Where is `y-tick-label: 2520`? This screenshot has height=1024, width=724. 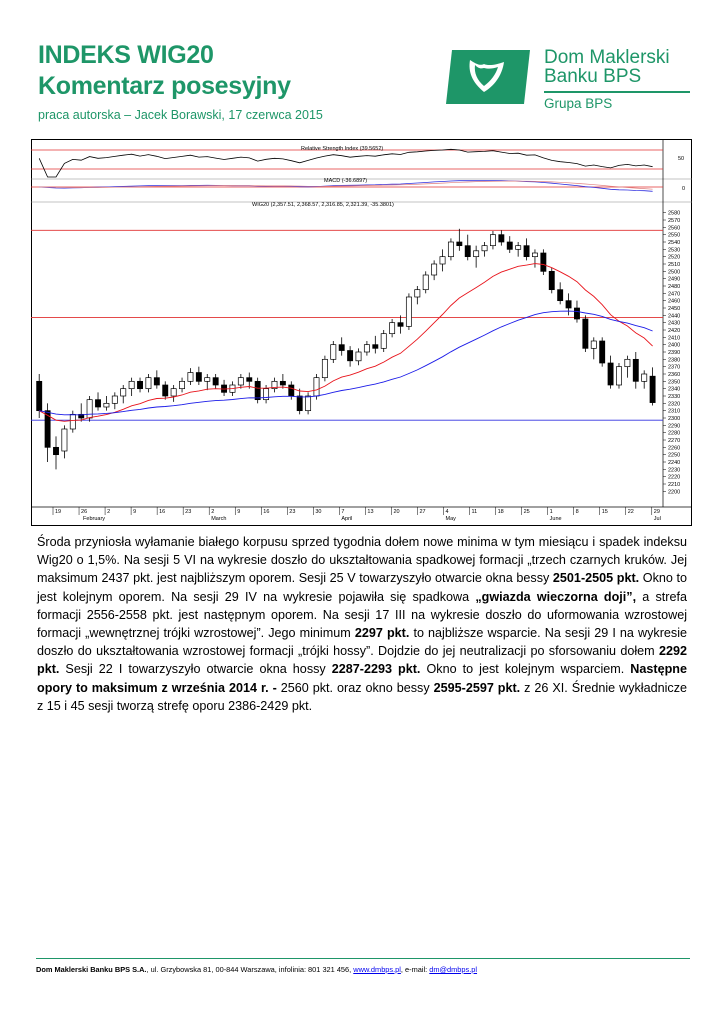 y-tick-label: 2520 is located at coordinates (674, 258).